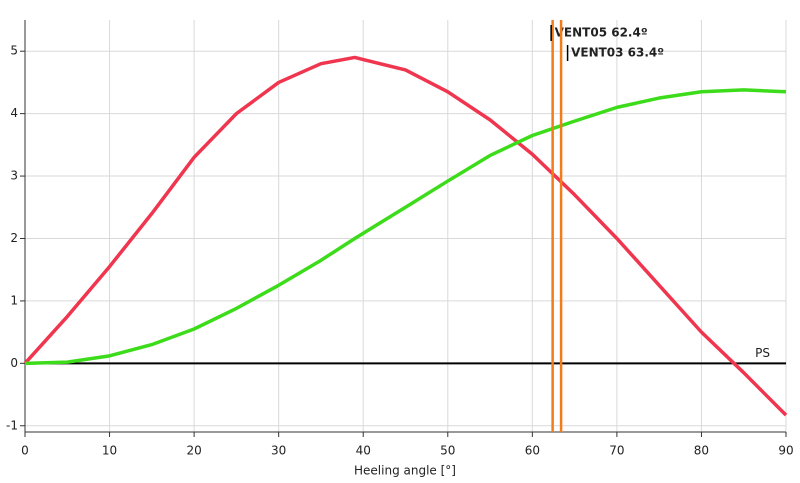  I want to click on y-tick-label: 3, so click(14, 176).